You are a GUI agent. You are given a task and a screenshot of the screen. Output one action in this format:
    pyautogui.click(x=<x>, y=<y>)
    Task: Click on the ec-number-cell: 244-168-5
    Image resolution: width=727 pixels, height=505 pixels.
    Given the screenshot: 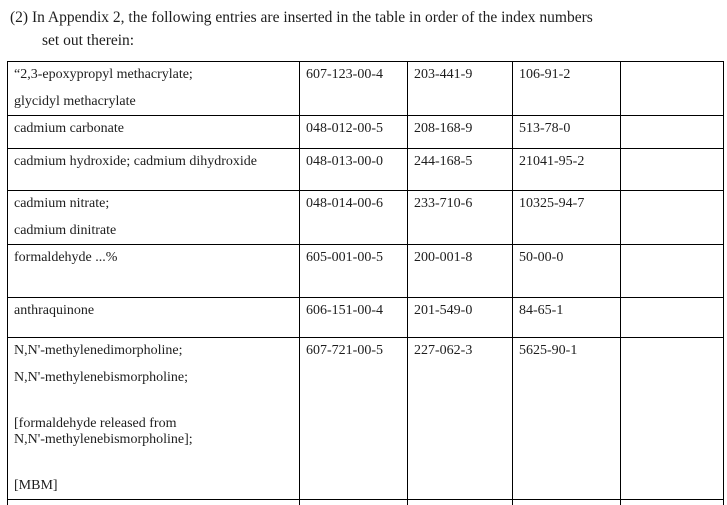 What is the action you would take?
    pyautogui.click(x=460, y=169)
    